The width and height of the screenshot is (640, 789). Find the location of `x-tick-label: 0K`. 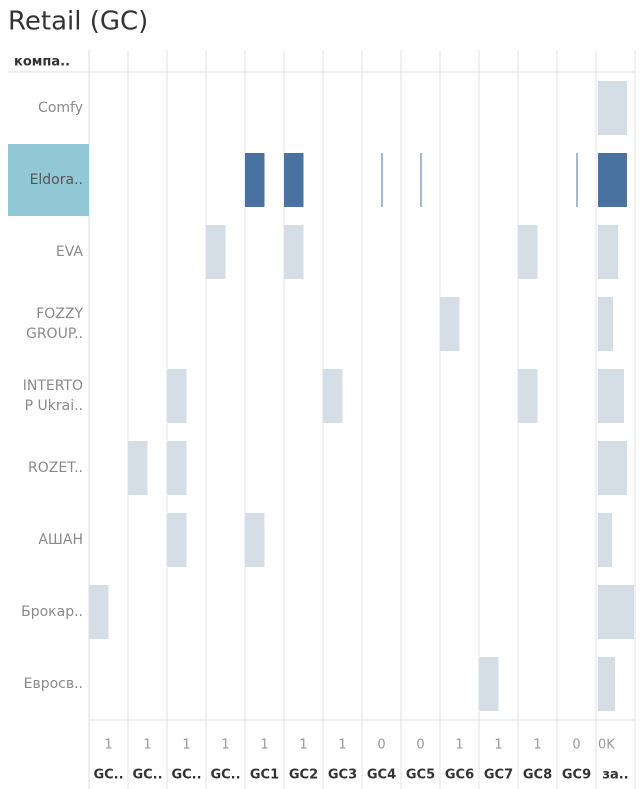

x-tick-label: 0K is located at coordinates (606, 745).